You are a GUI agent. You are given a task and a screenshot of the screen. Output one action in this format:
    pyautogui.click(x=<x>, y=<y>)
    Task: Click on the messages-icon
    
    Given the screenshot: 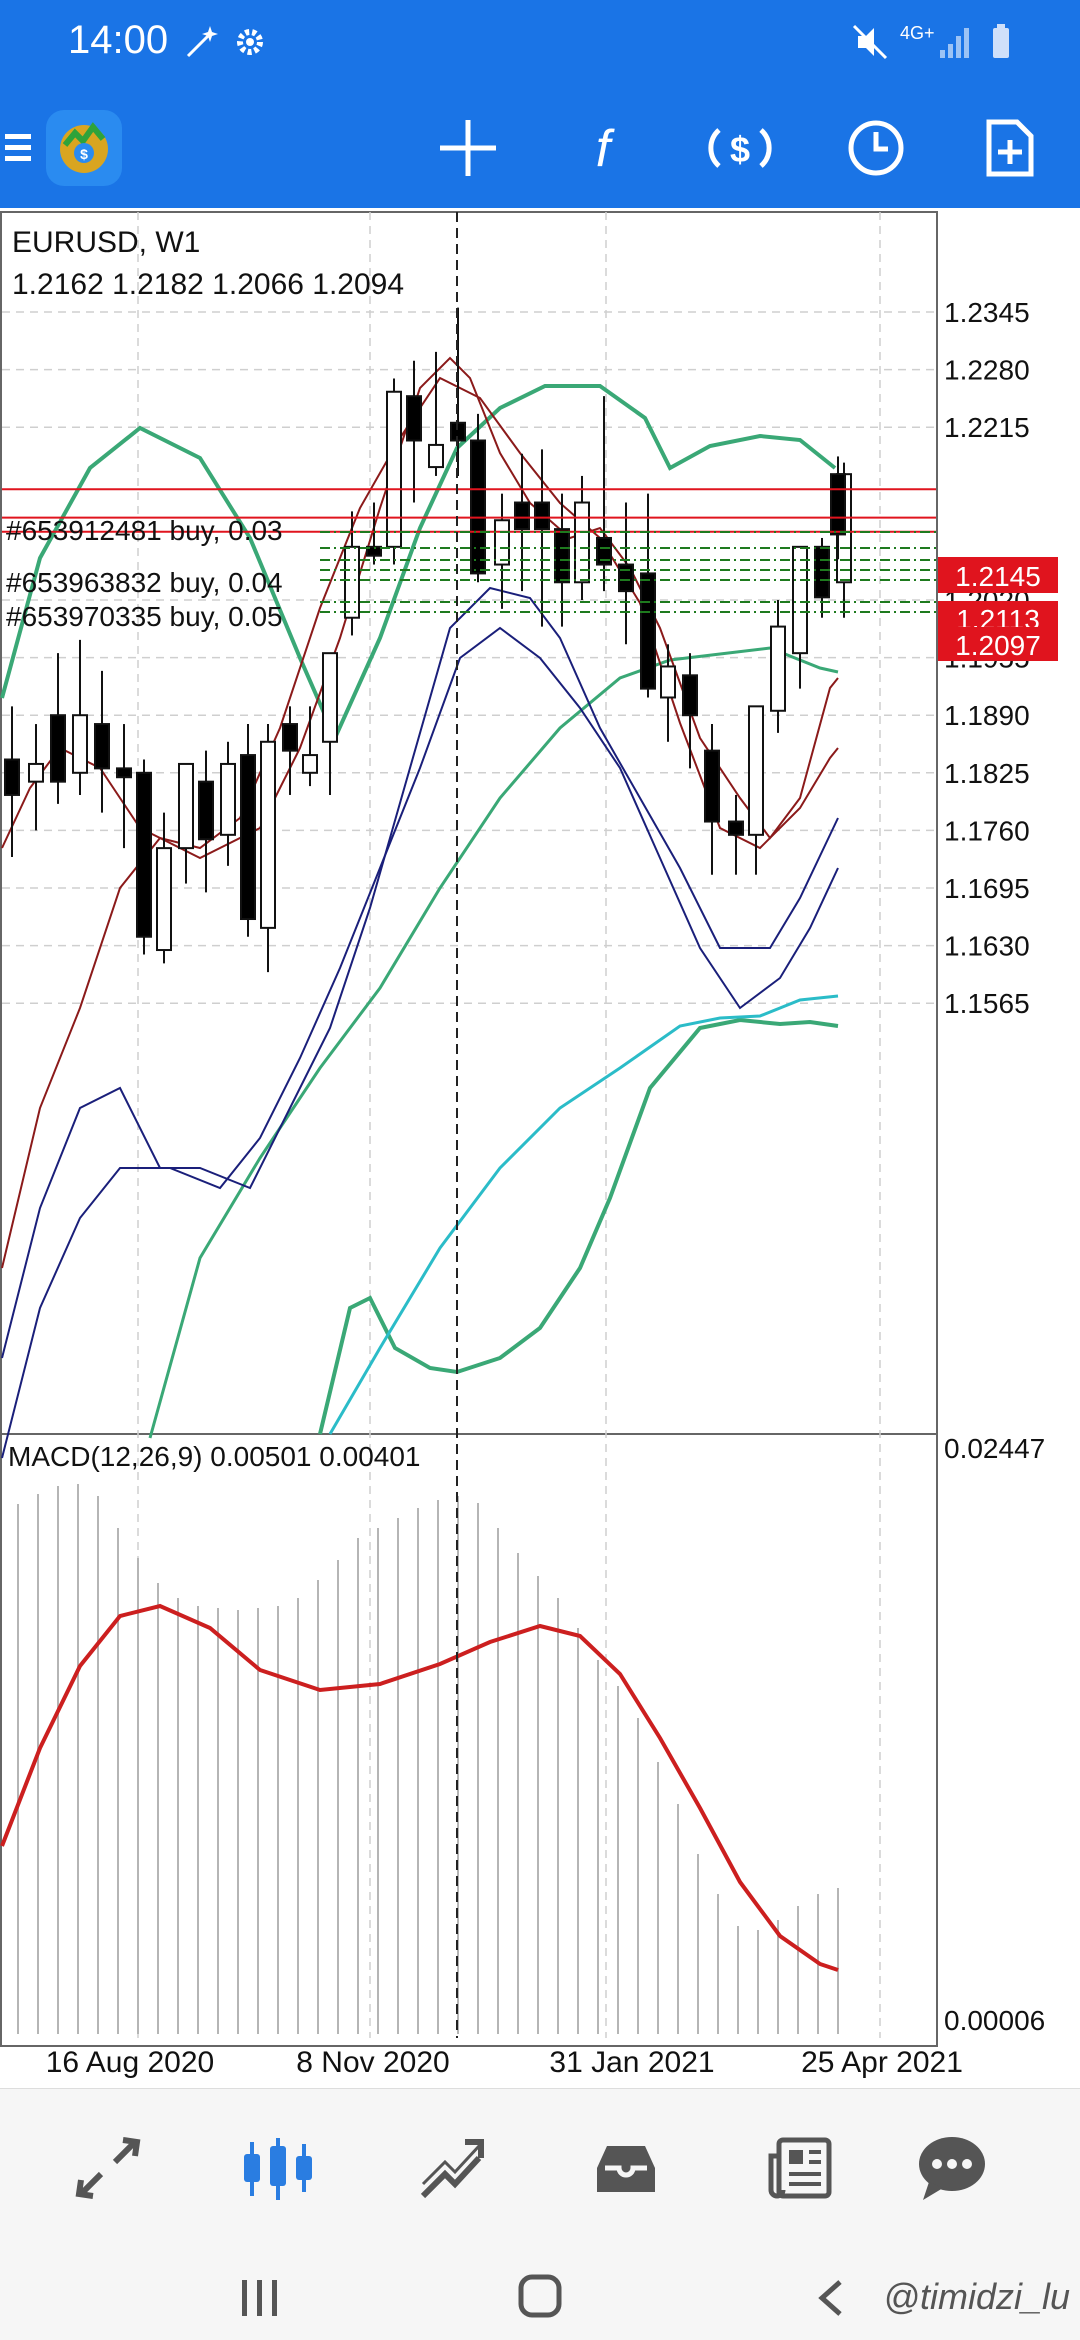 What is the action you would take?
    pyautogui.click(x=952, y=2169)
    